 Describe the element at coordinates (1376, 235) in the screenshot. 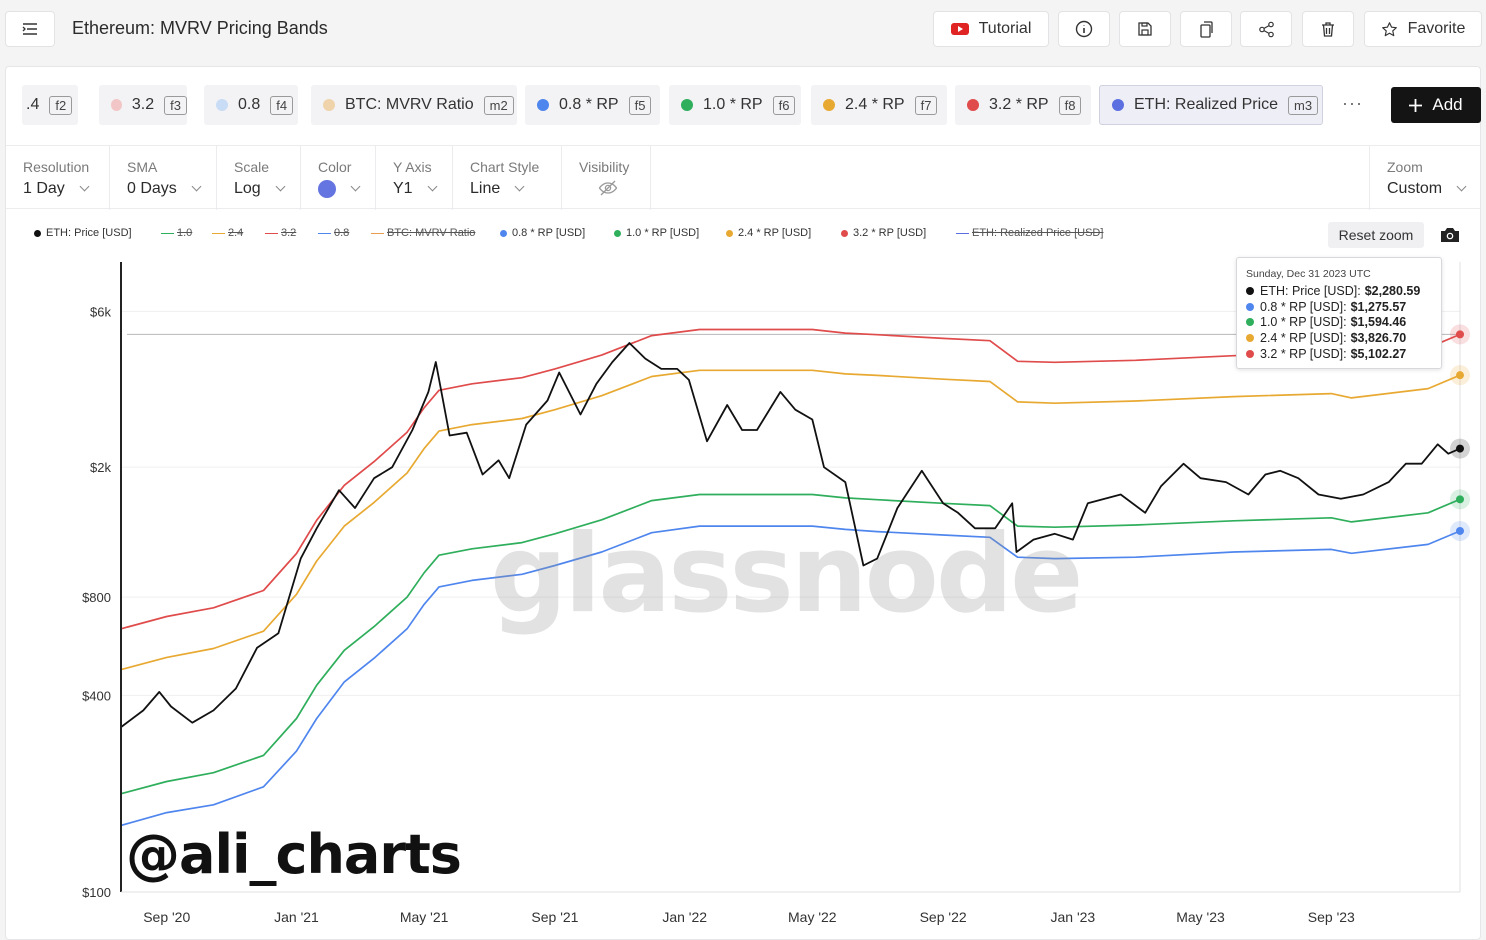

I see `reset-zoom-button: Reset zoom` at that location.